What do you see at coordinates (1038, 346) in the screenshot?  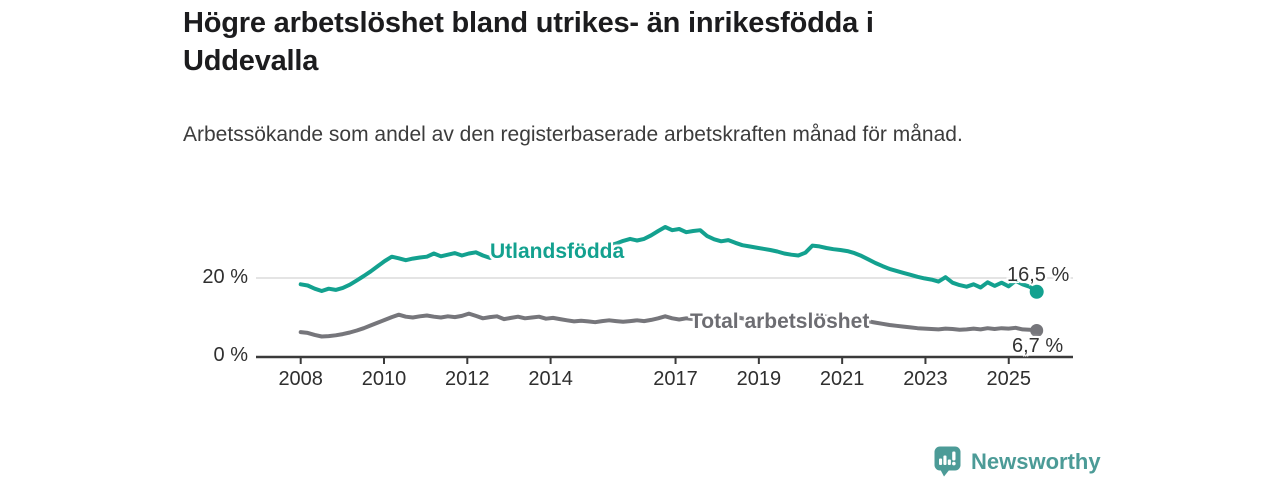 I see `end-value-label-total: 6,7 %` at bounding box center [1038, 346].